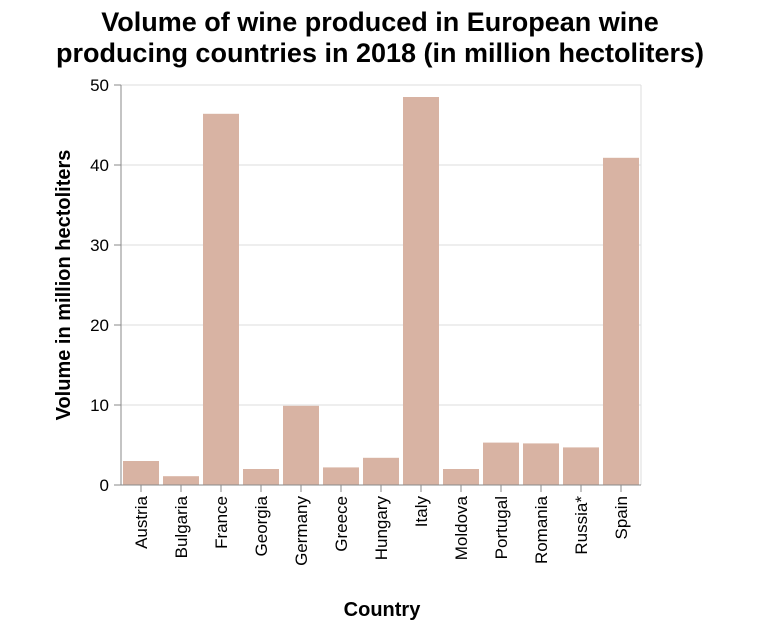 The width and height of the screenshot is (760, 630). What do you see at coordinates (181, 480) in the screenshot?
I see `bar-bulgaria` at bounding box center [181, 480].